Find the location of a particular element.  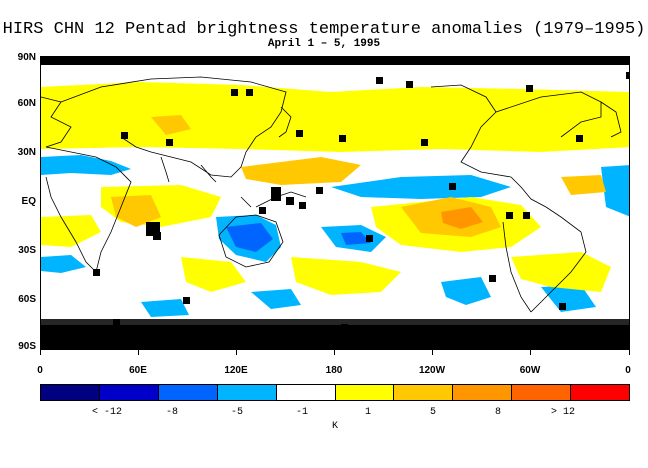

lat-label-60n: 60N is located at coordinates (26, 103).